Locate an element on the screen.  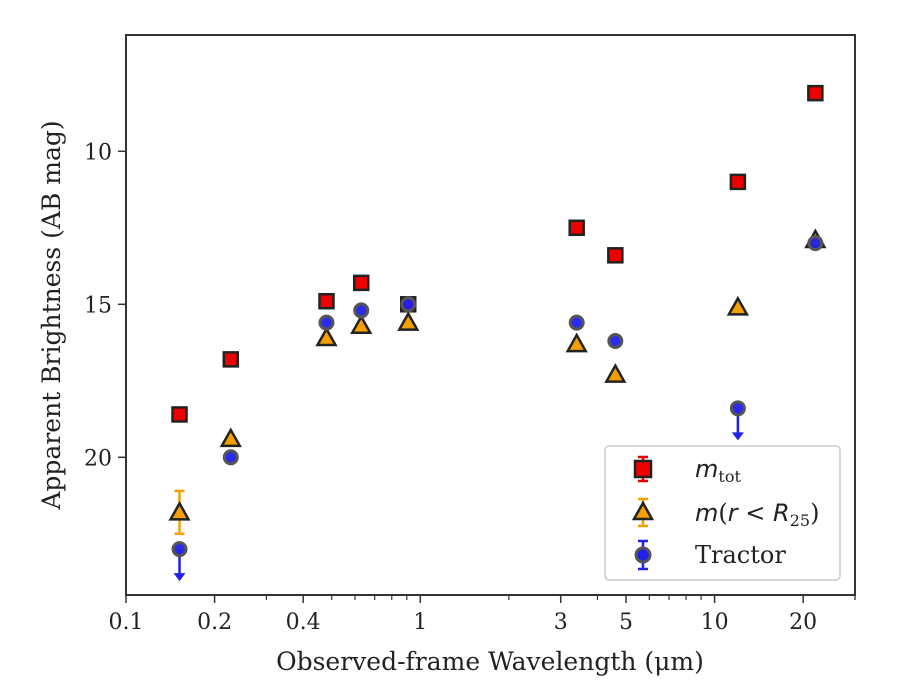
x-tick-label-1: 0.2 is located at coordinates (214, 622).